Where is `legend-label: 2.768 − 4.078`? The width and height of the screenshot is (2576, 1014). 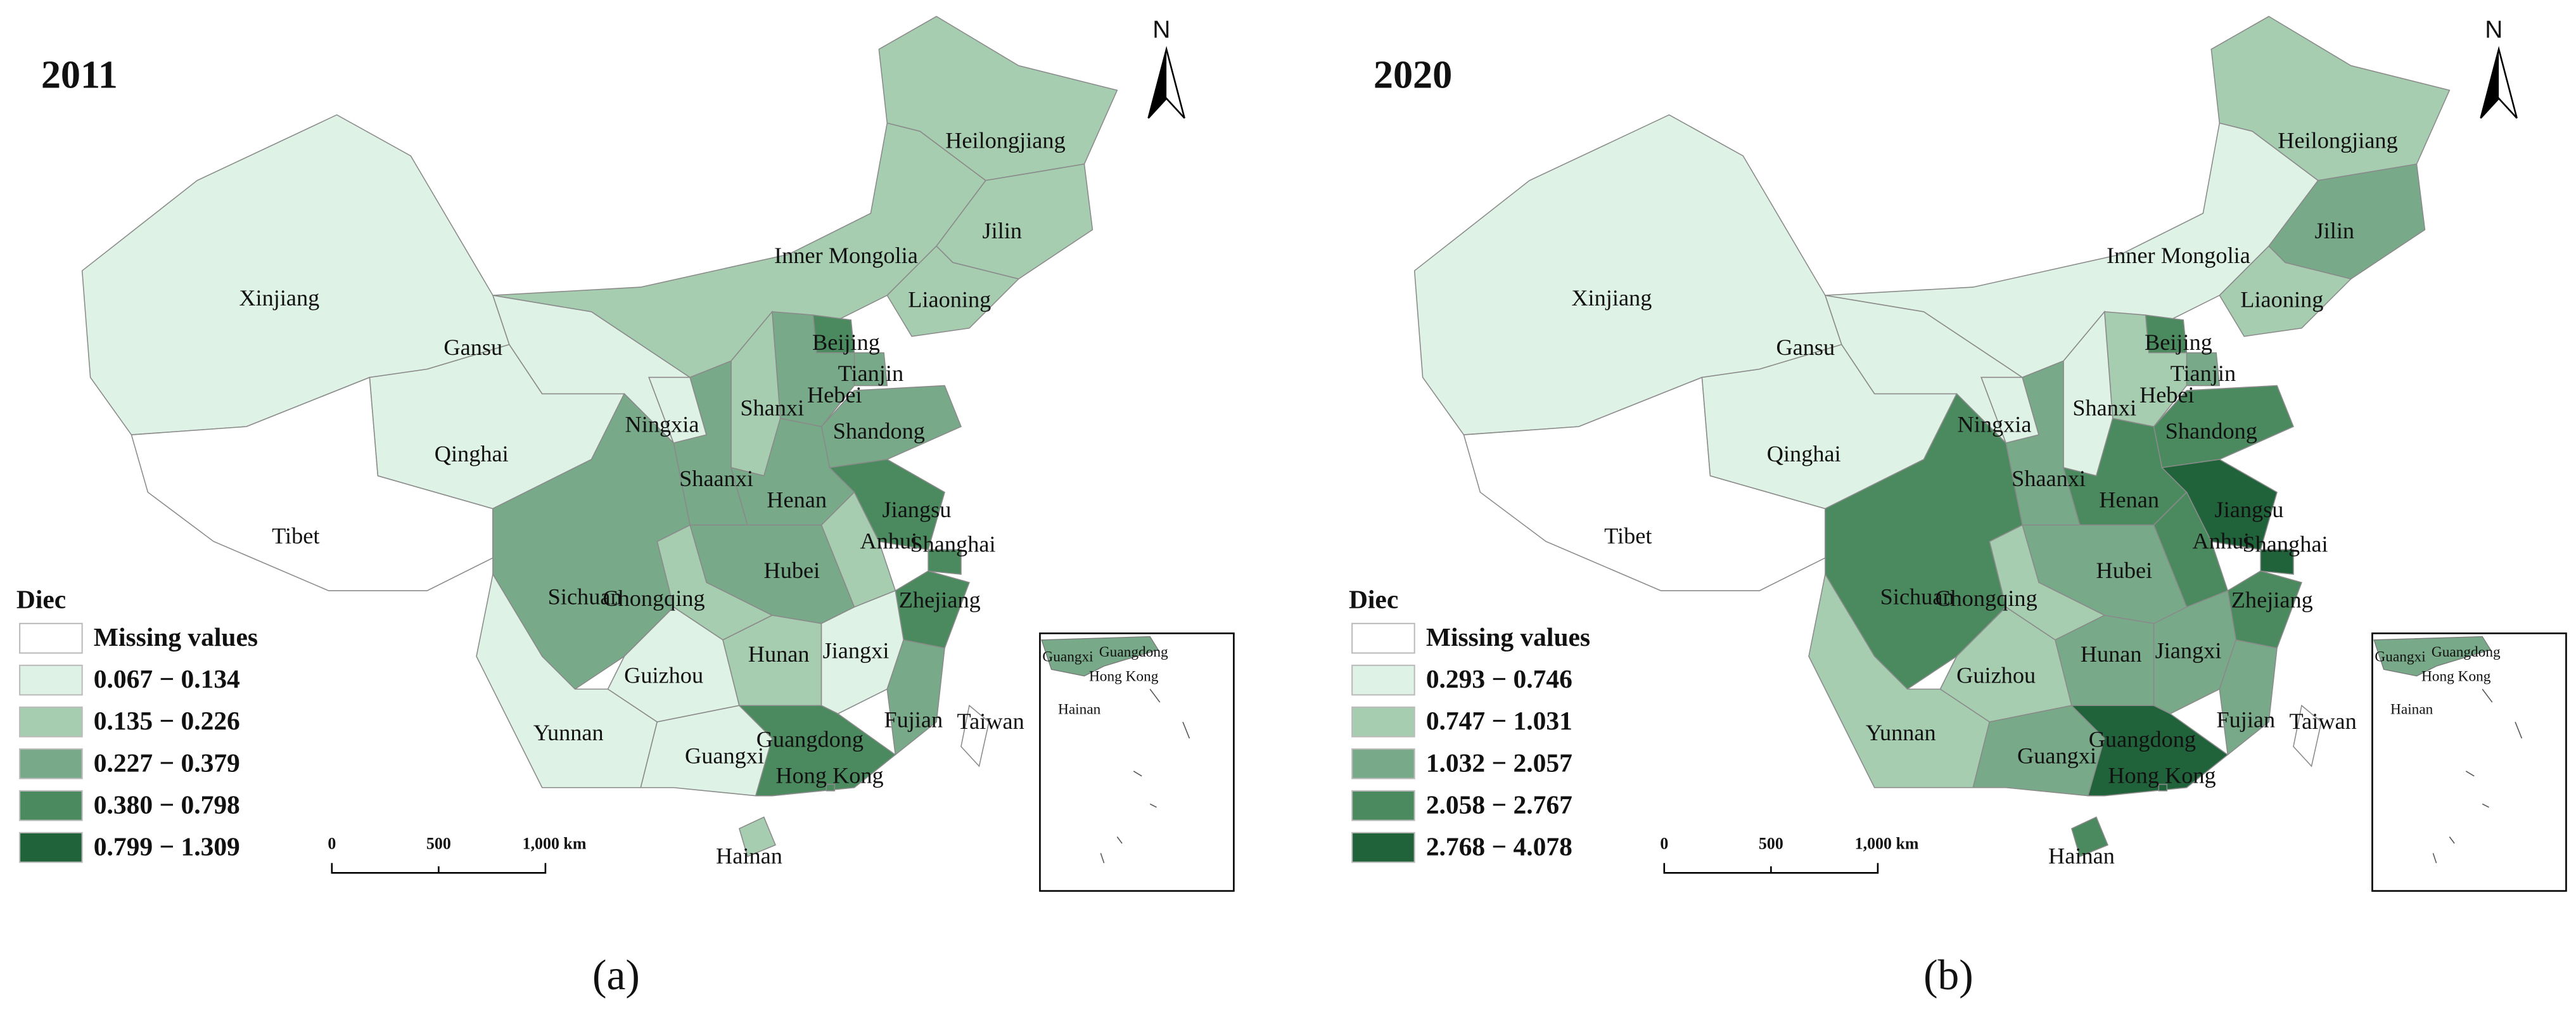
legend-label: 2.768 − 4.078 is located at coordinates (1499, 846).